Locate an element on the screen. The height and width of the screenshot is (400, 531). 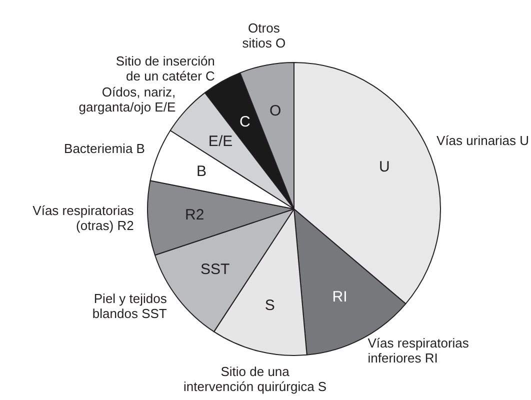
text: O is located at coordinates (275, 111).